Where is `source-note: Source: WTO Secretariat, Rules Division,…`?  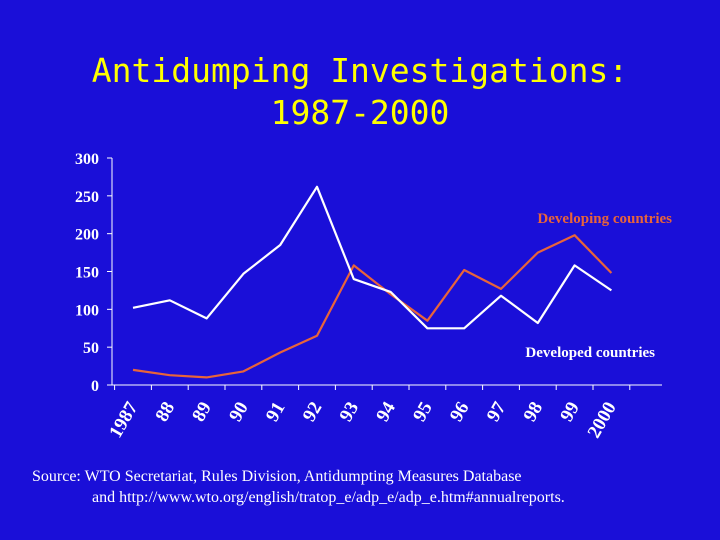
source-note: Source: WTO Secretariat, Rules Division,… is located at coordinates (372, 487).